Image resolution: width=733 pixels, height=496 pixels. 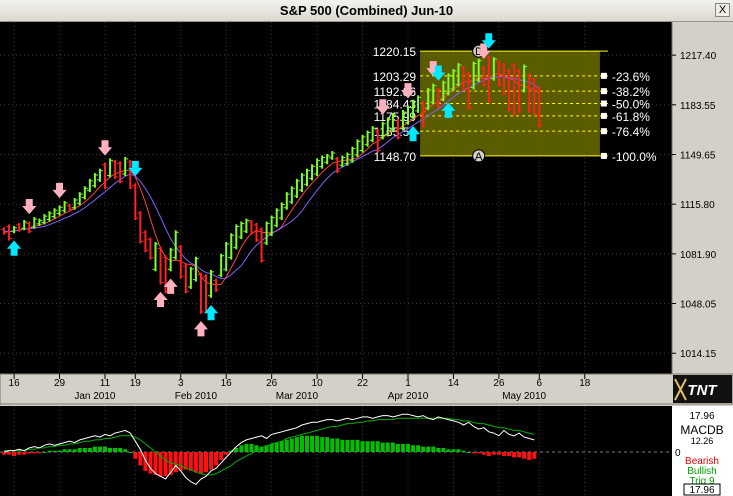 What do you see at coordinates (702, 481) in the screenshot?
I see `indicator-legend-item: Trig 9` at bounding box center [702, 481].